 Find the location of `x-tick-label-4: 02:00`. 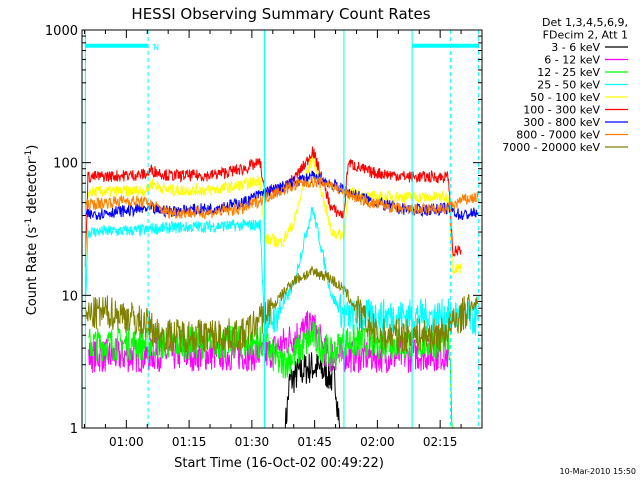

x-tick-label-4: 02:00 is located at coordinates (377, 442).